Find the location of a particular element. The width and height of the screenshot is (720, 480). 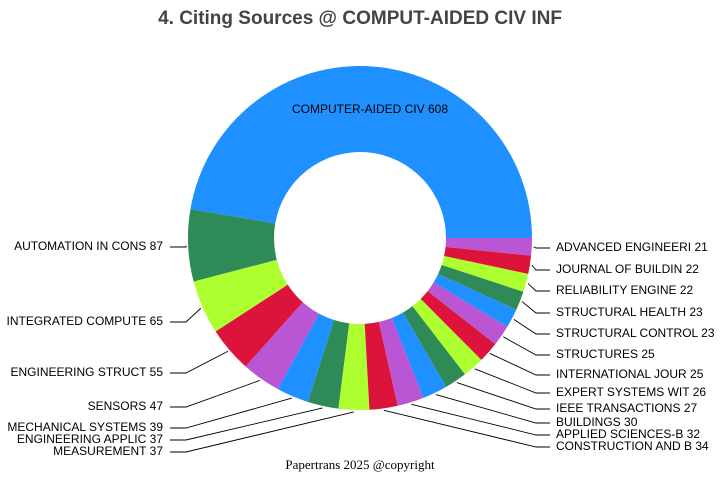

slice-label: STRUCTURAL CONTROL 23 is located at coordinates (635, 333).